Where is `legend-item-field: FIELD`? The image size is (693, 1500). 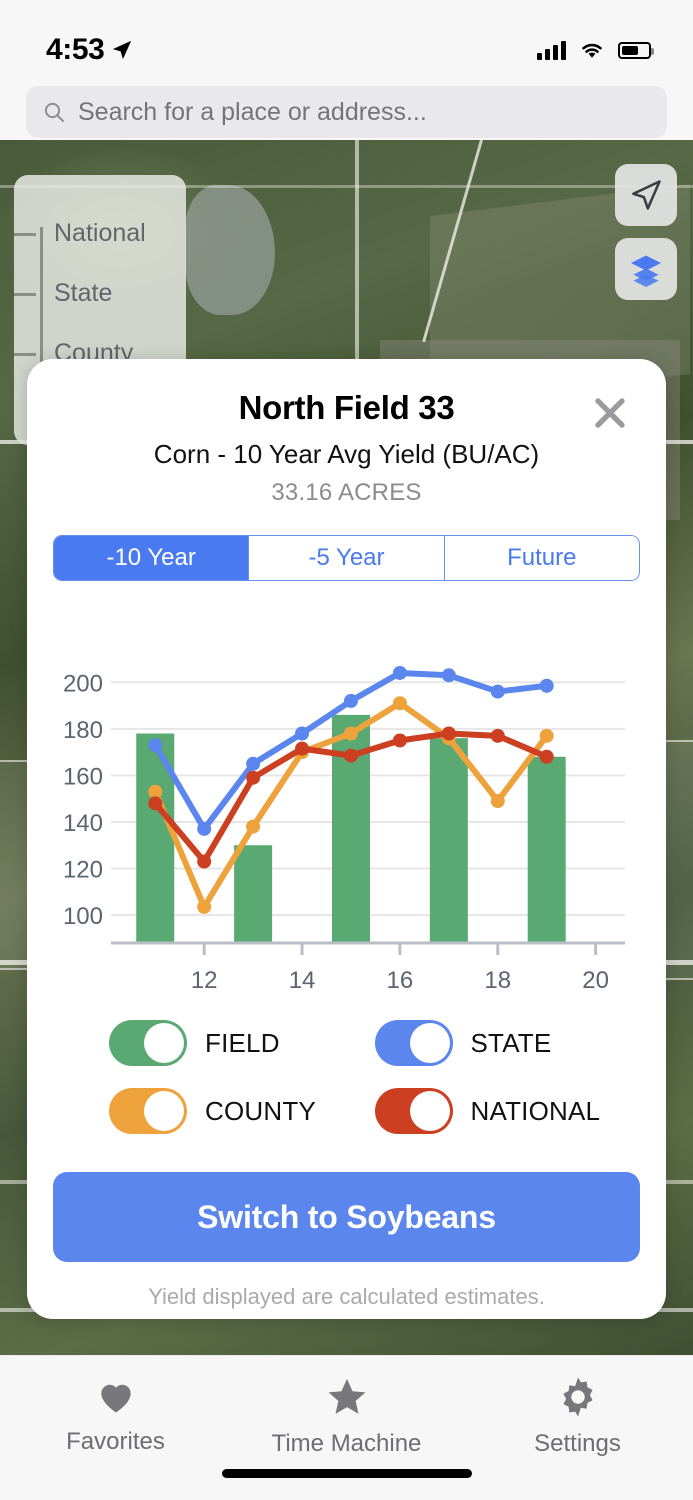
legend-item-field: FIELD is located at coordinates (242, 1043).